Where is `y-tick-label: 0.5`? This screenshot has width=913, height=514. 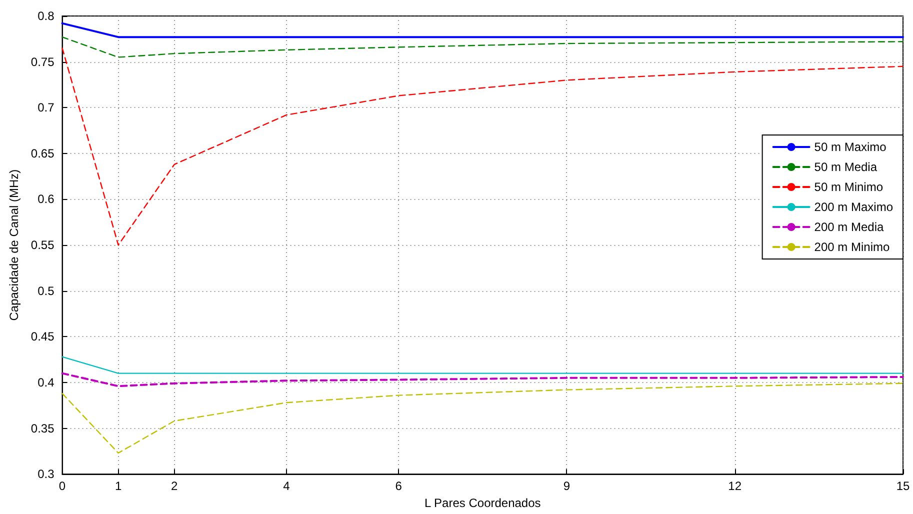
y-tick-label: 0.5 is located at coordinates (46, 291).